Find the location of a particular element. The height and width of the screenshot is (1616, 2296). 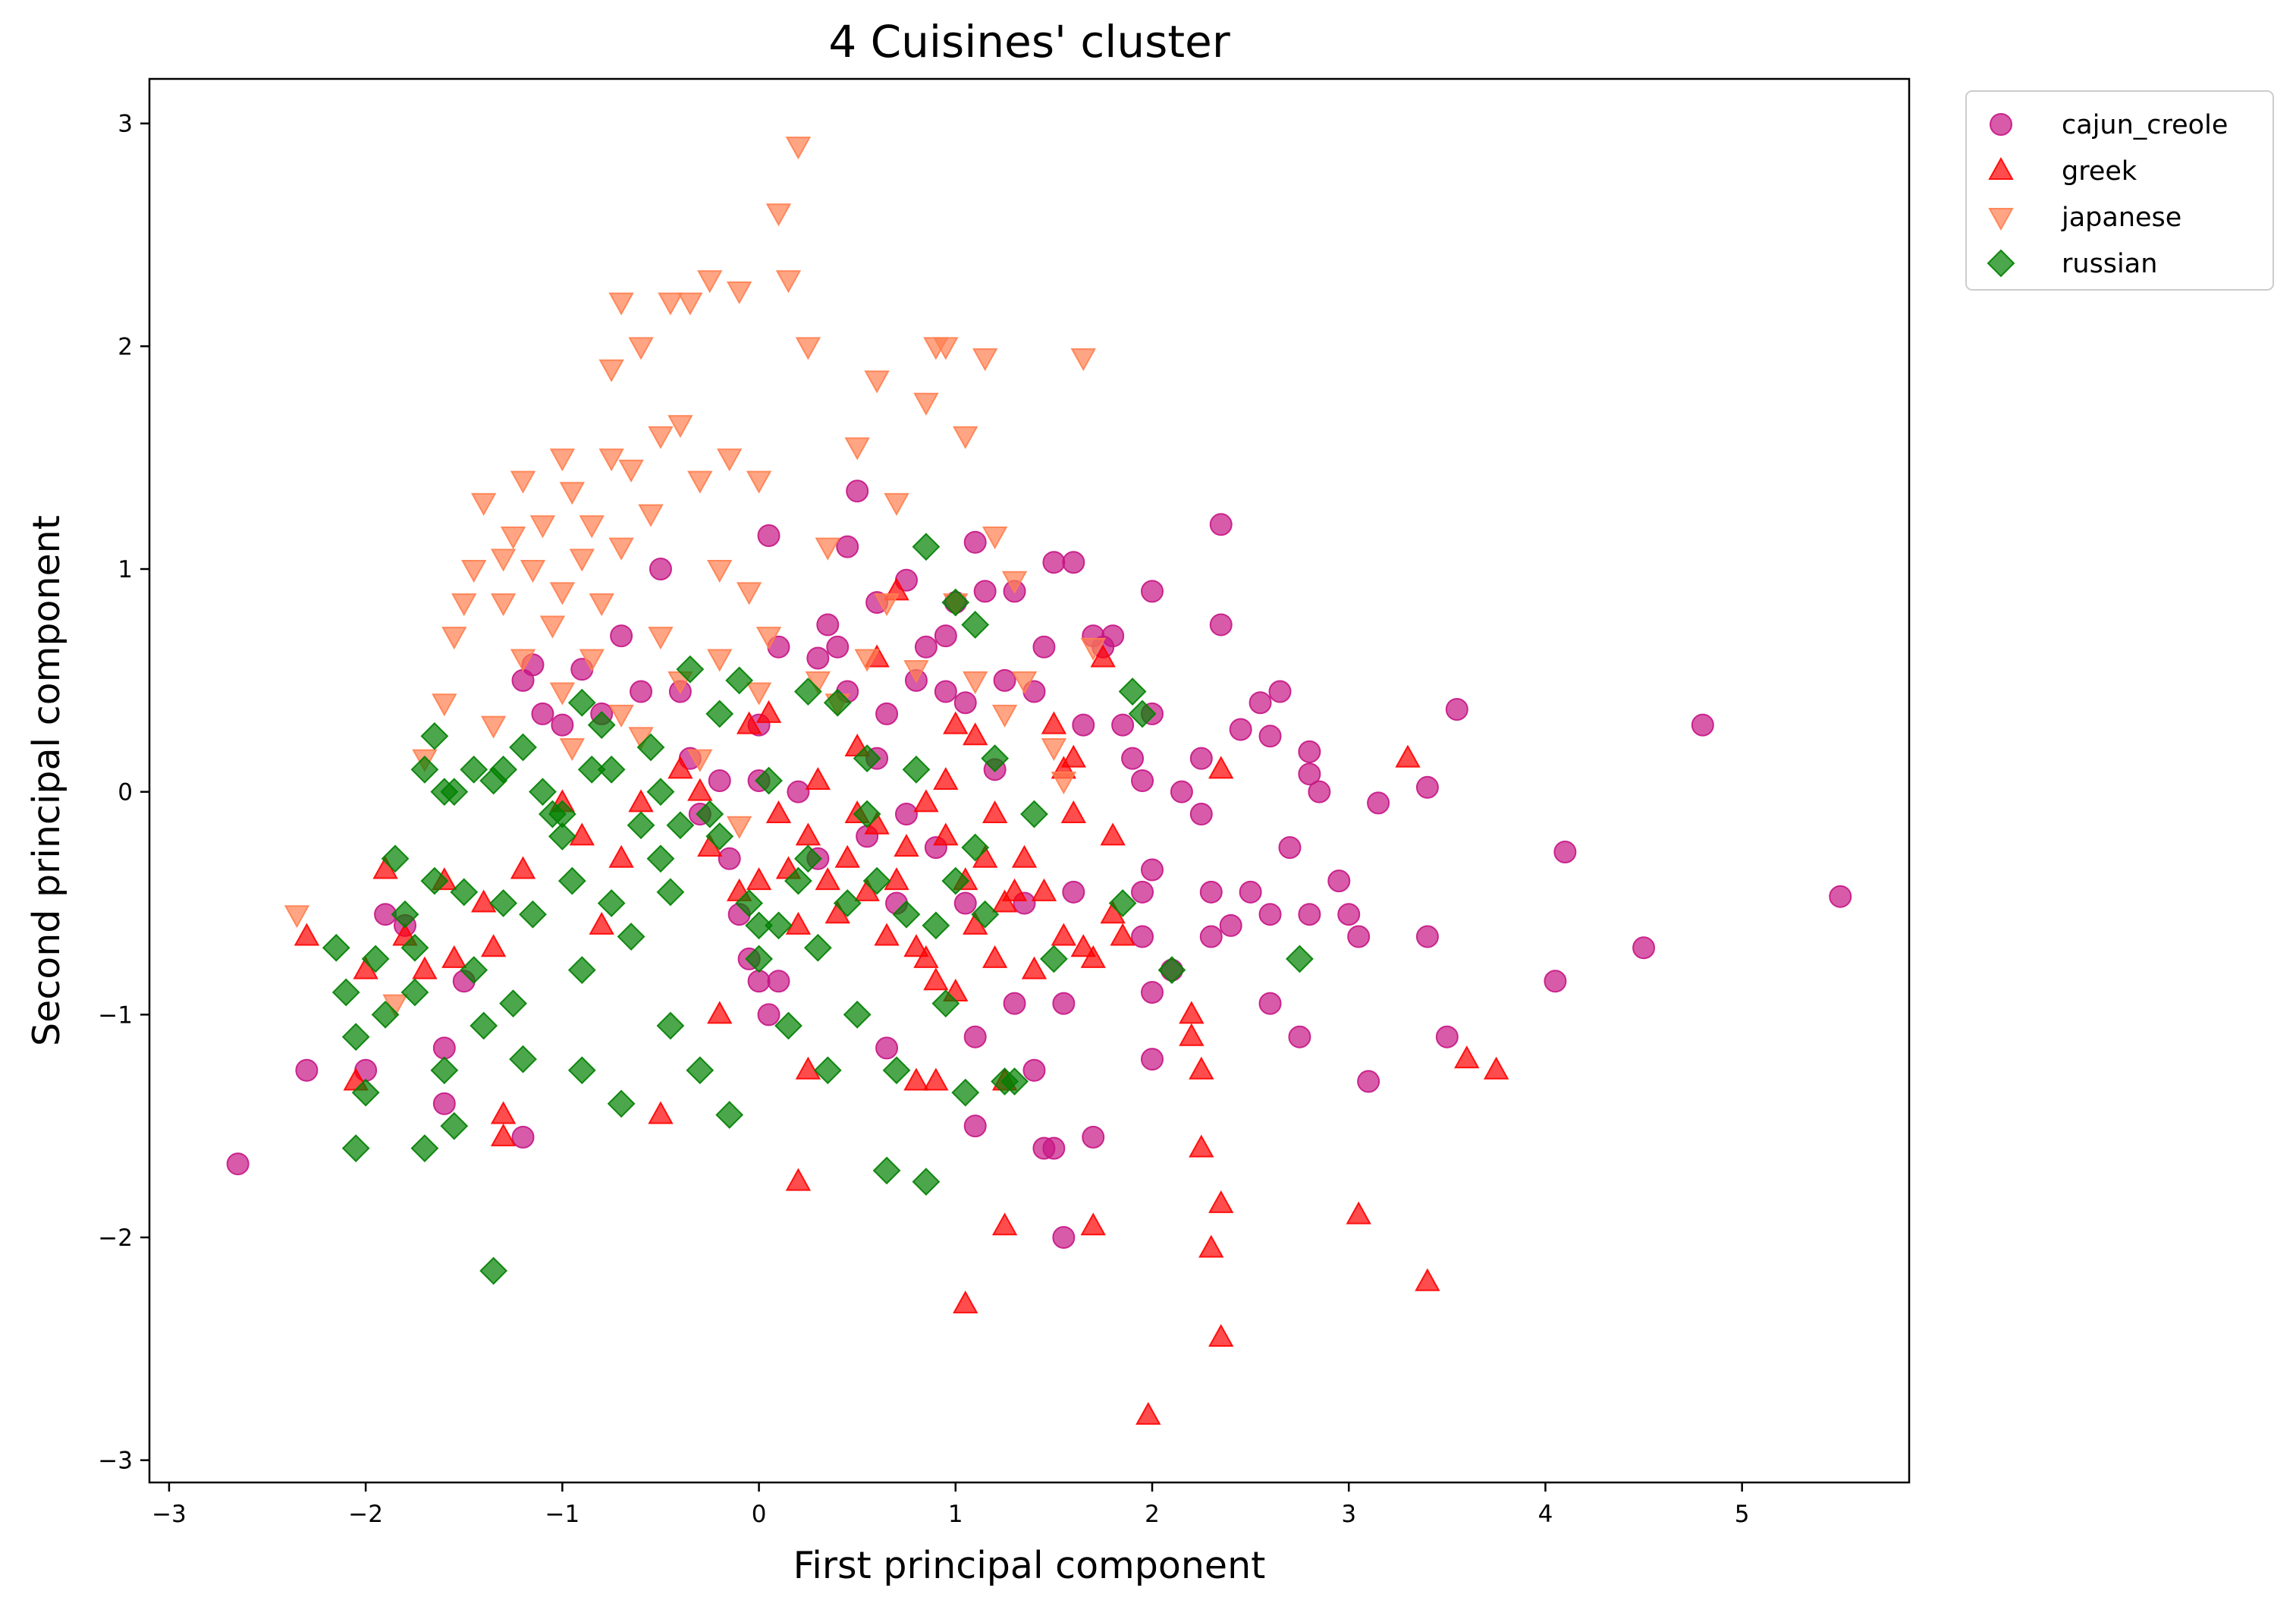

legend-label: cajun_creole is located at coordinates (2145, 125).